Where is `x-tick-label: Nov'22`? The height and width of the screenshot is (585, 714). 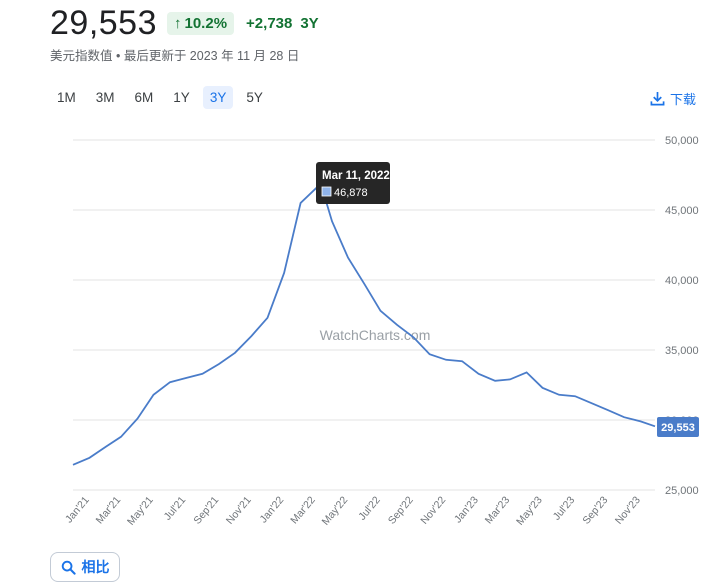
x-tick-label: Nov'22 is located at coordinates (433, 510).